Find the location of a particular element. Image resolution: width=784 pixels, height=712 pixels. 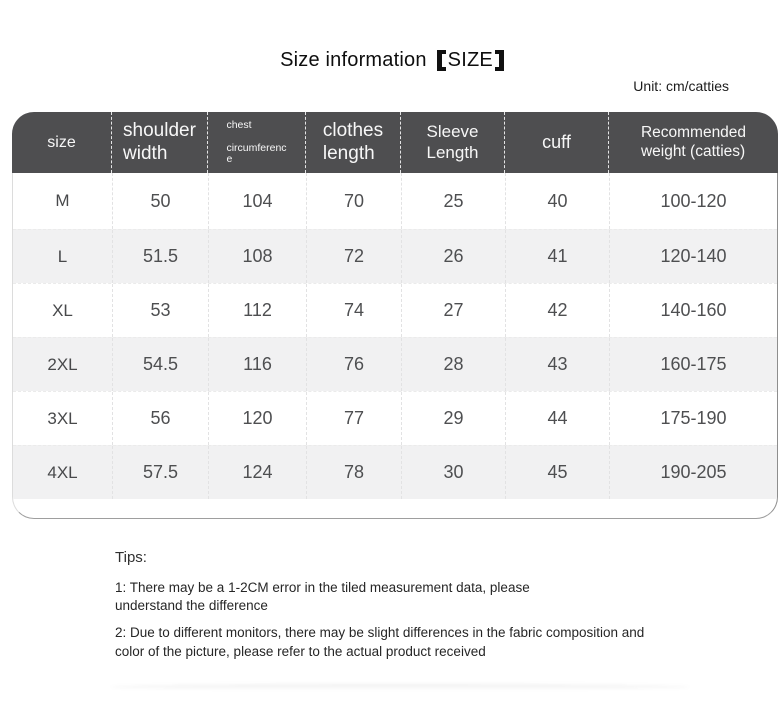

table-row-4xl: 4XL 57.5 124 78 30 45 190-205 is located at coordinates (395, 472).